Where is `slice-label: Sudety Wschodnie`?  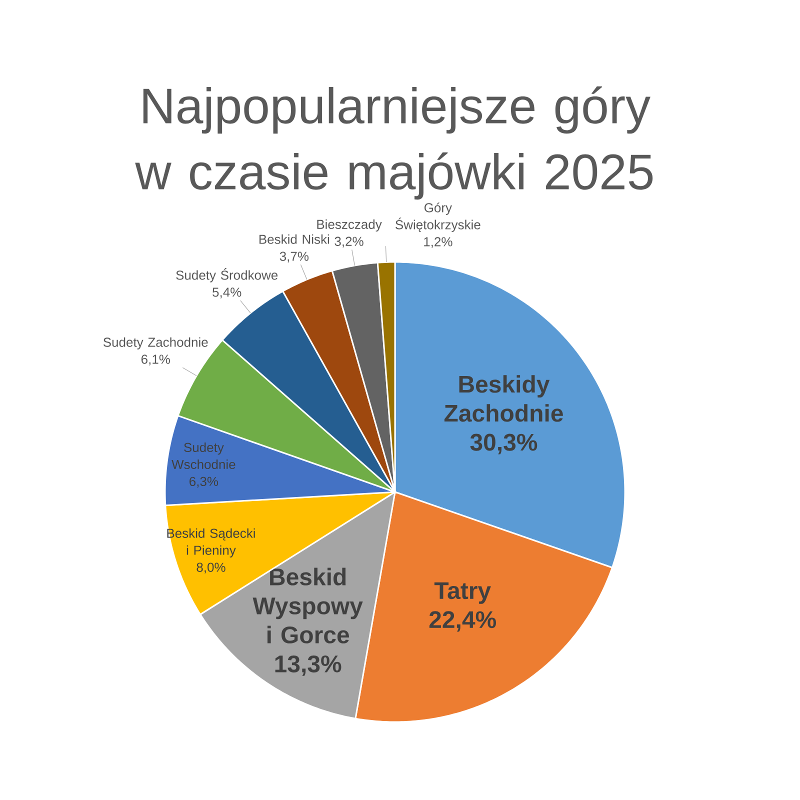 slice-label: Sudety Wschodnie is located at coordinates (204, 456).